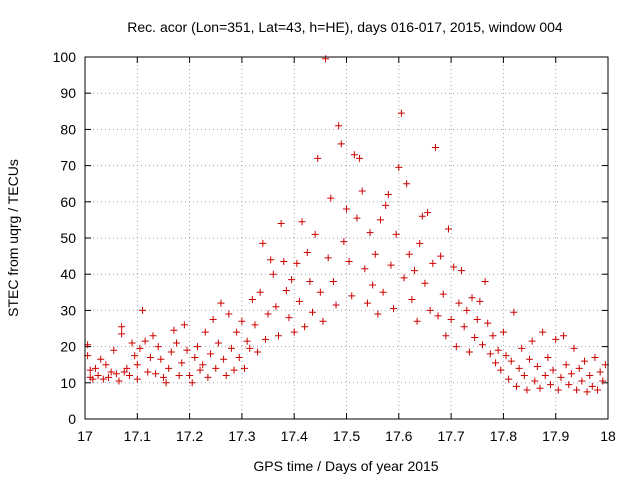 The image size is (640, 480). I want to click on x-tick-label: 18, so click(608, 436).